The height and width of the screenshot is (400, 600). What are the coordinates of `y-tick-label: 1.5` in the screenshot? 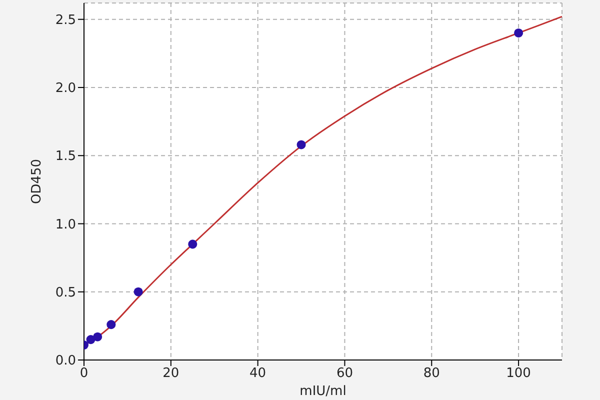 It's located at (65, 156).